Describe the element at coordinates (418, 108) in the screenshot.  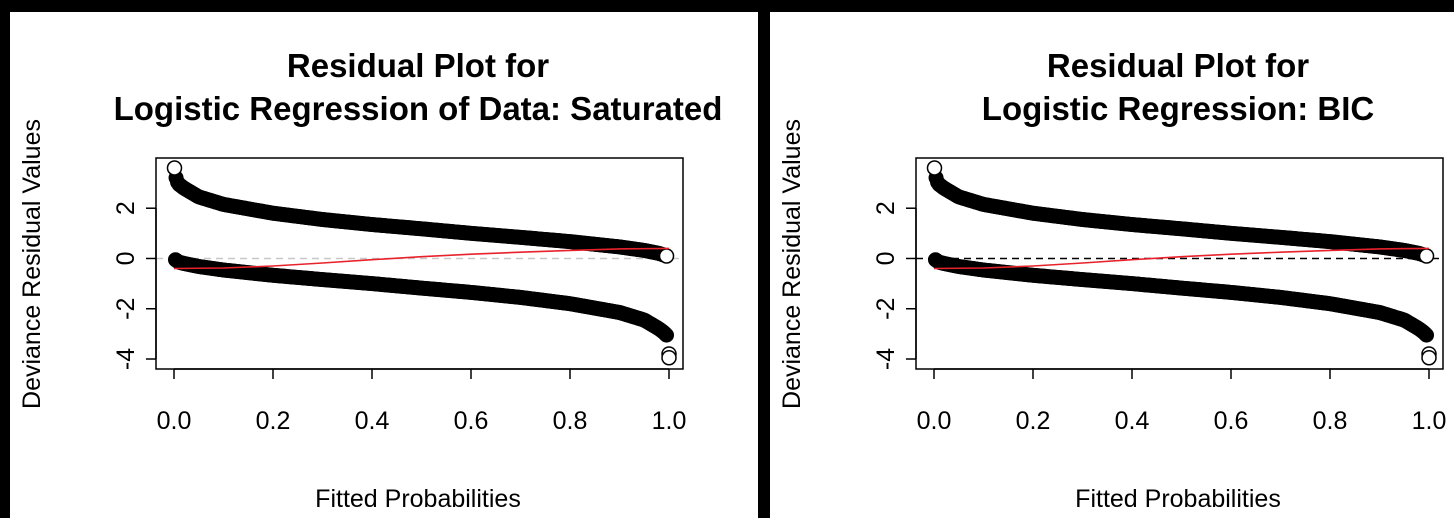
I see `chart-title-line2: Logistic Regression of Data: Saturated` at that location.